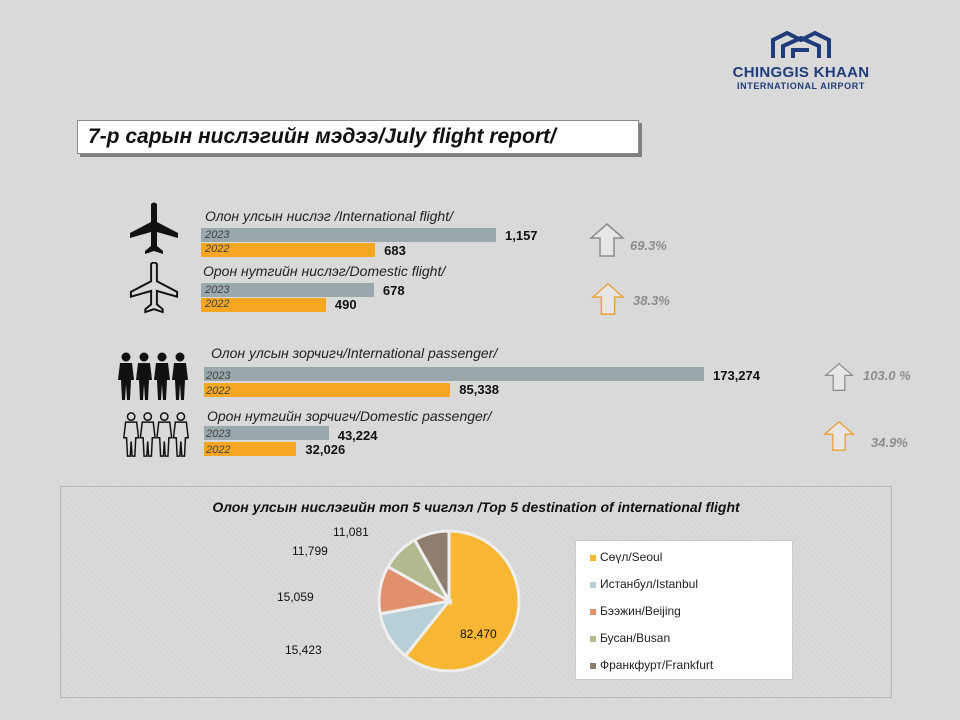 This screenshot has width=960, height=720. I want to click on logo-line1: CHINGGIS KHAAN, so click(801, 72).